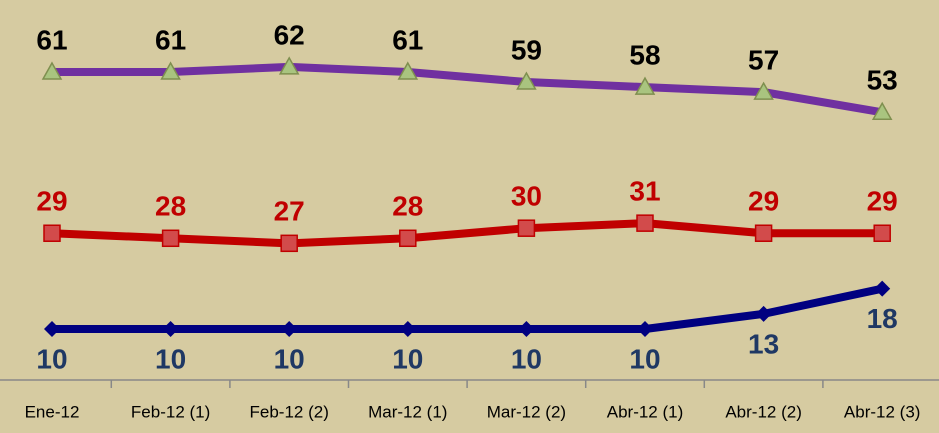 The width and height of the screenshot is (939, 433). I want to click on data-label: 59, so click(526, 49).